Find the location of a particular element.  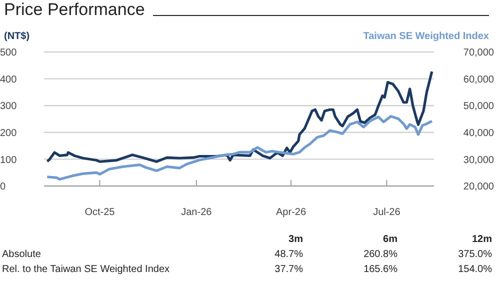

x-tick-label: Jul-26 is located at coordinates (387, 212).